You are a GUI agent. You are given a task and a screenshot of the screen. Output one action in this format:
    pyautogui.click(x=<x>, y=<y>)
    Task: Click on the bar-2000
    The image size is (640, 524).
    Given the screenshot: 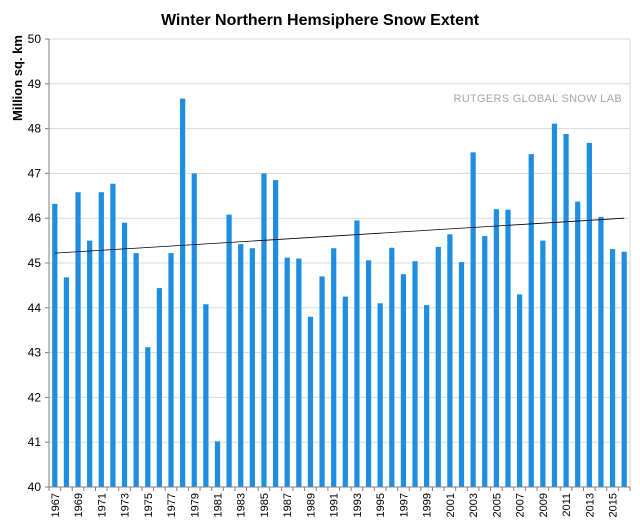 What is the action you would take?
    pyautogui.click(x=438, y=366)
    